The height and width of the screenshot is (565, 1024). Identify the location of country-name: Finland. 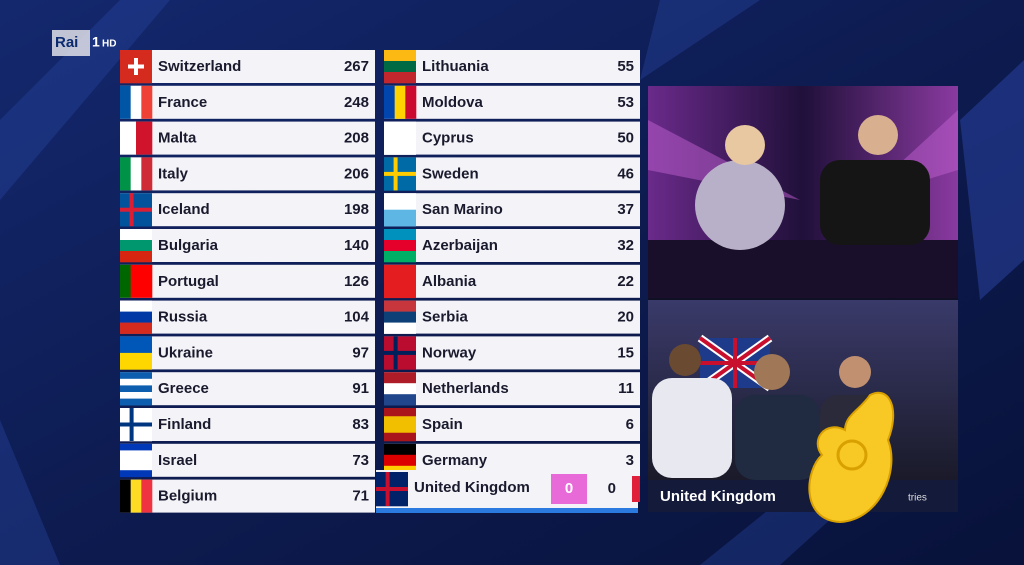
(184, 424).